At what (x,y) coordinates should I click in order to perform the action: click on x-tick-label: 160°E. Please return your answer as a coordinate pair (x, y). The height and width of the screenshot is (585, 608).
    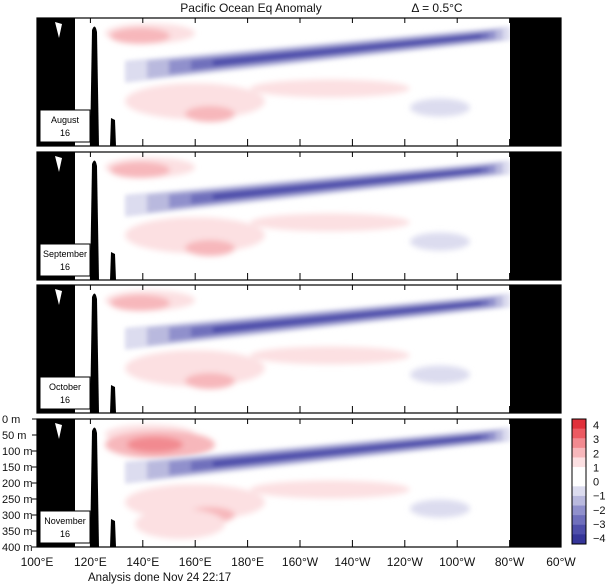
    Looking at the image, I should click on (195, 562).